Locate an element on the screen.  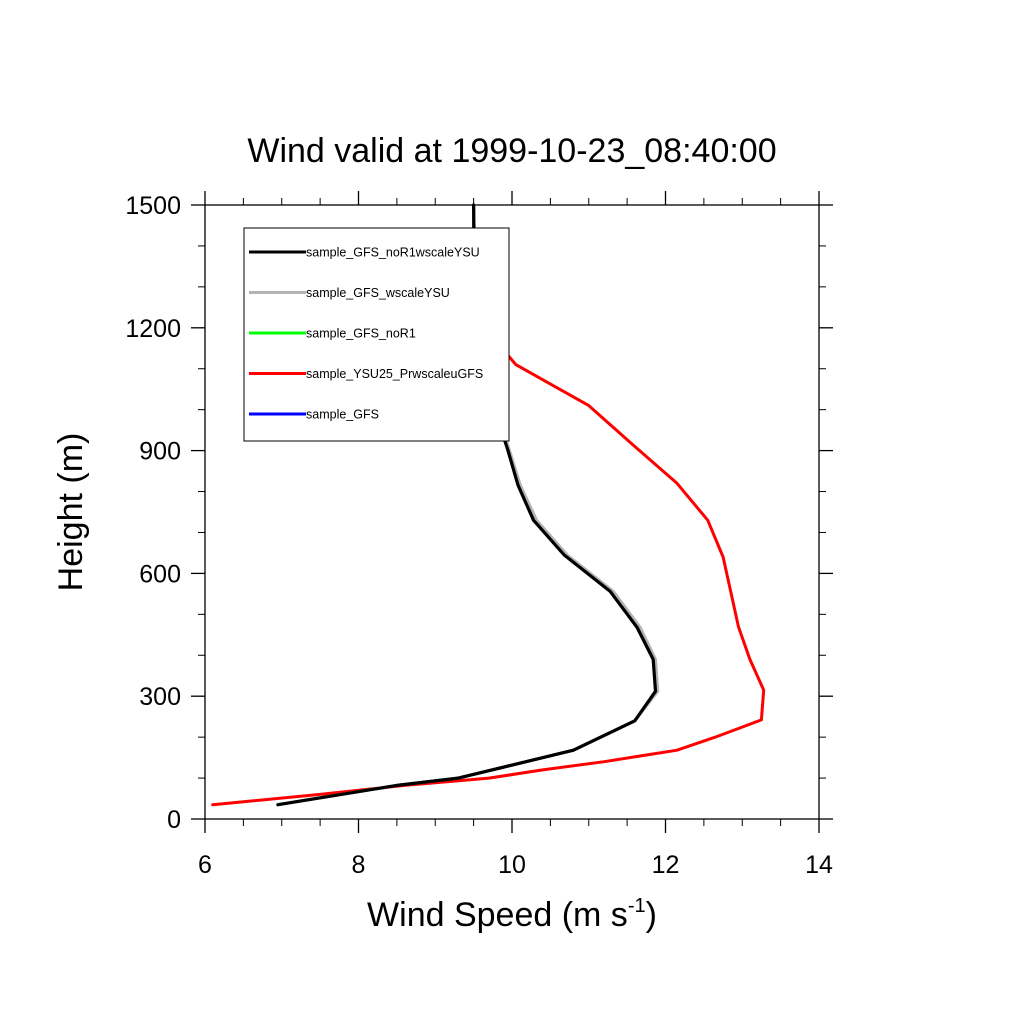
x-tick-label: 12 is located at coordinates (666, 865).